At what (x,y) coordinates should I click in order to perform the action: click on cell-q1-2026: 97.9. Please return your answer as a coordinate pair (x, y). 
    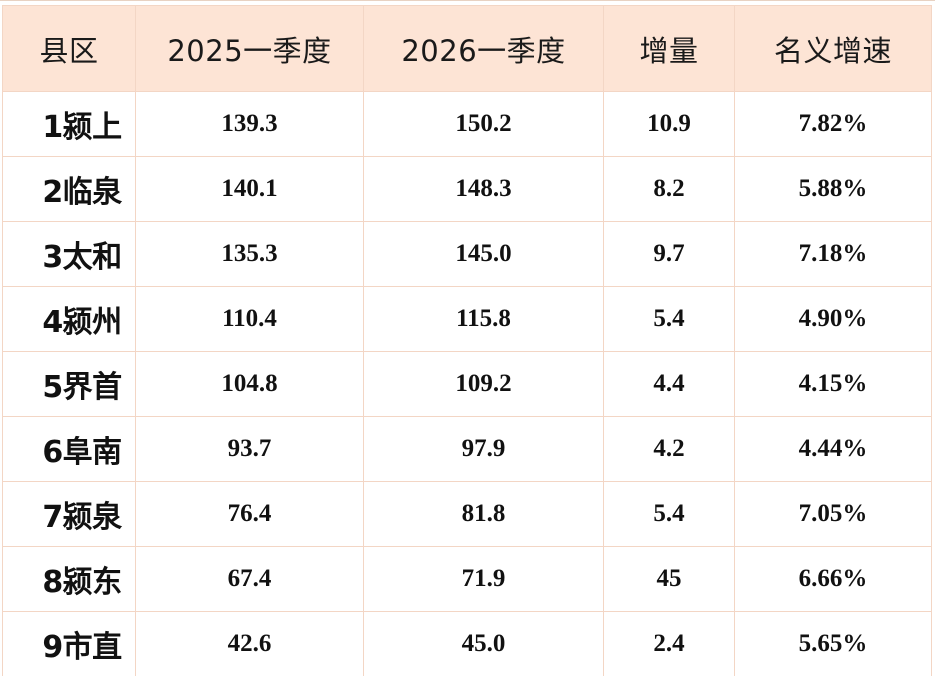
    Looking at the image, I should click on (484, 449).